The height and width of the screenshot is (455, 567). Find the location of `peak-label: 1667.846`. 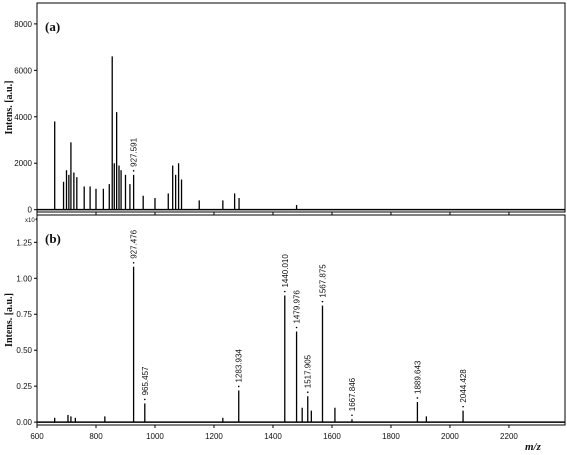

peak-label: 1667.846 is located at coordinates (352, 394).